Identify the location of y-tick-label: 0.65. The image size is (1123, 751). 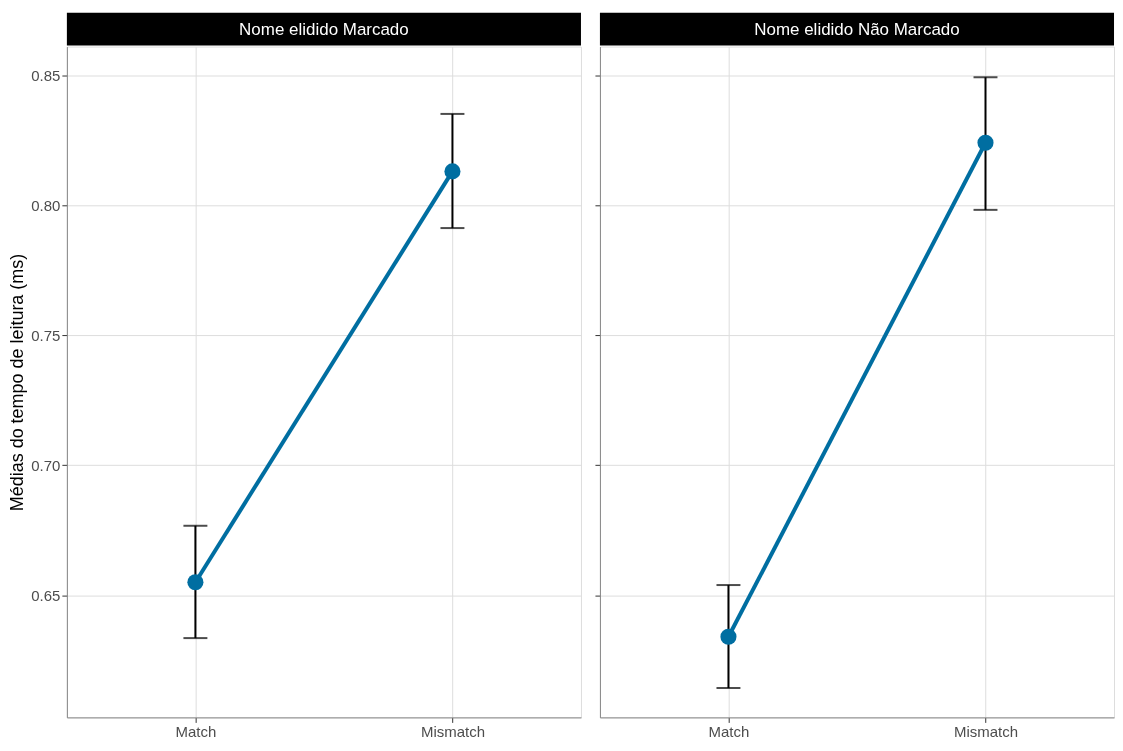
(46, 595).